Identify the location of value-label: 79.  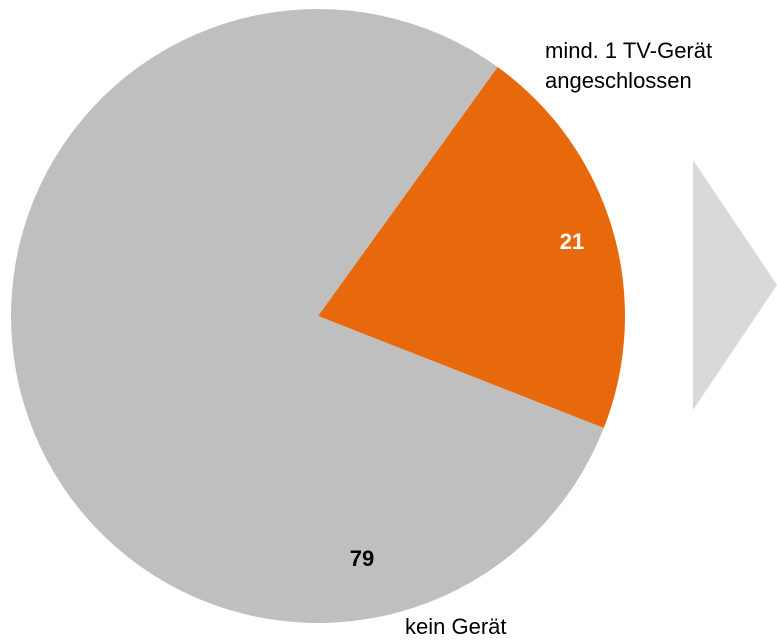
(362, 558).